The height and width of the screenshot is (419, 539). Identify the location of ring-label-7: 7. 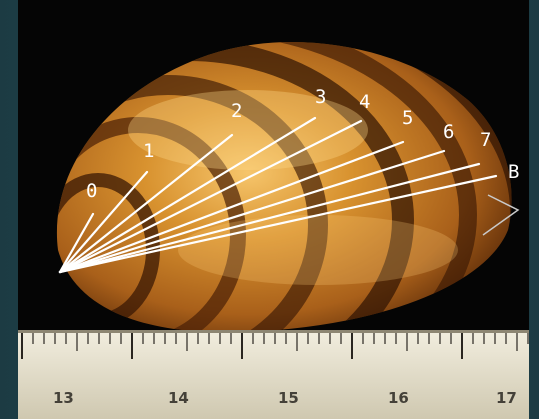
(485, 140).